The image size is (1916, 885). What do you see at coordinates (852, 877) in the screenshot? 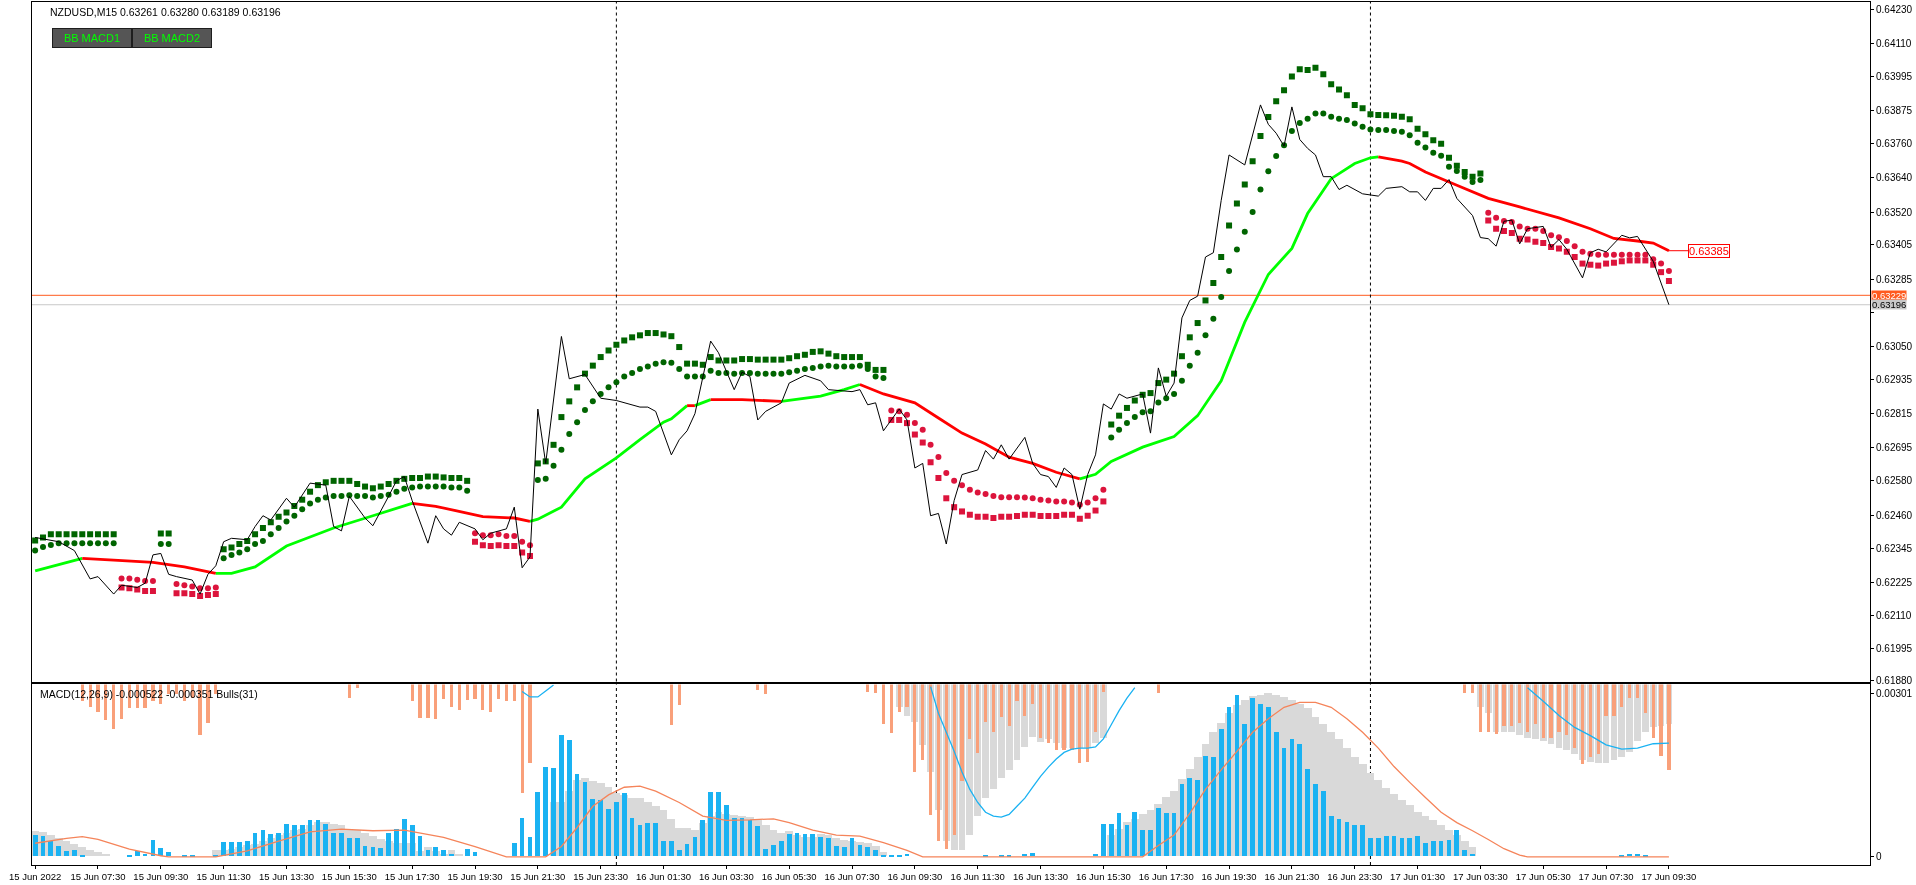
I see `x-tick-label: 16 Jun 07:30` at bounding box center [852, 877].